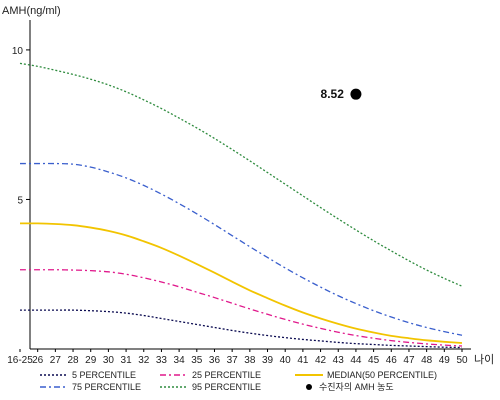  Describe the element at coordinates (356, 360) in the screenshot. I see `x-tick-label: 44` at that location.